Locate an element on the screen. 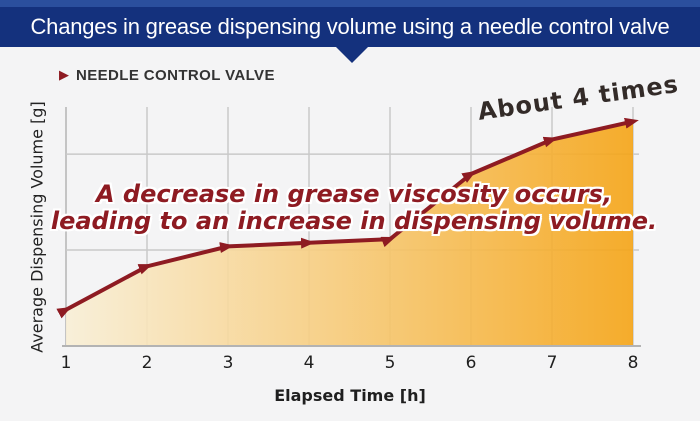 Image resolution: width=700 pixels, height=421 pixels. x-tick-label: 6 is located at coordinates (471, 363).